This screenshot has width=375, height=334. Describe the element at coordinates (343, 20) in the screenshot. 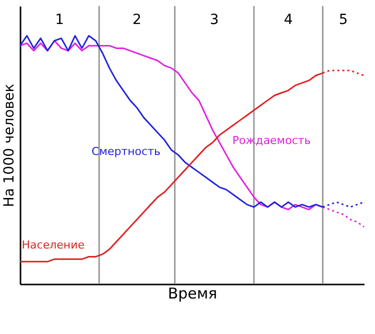

I see `text: 5` at that location.